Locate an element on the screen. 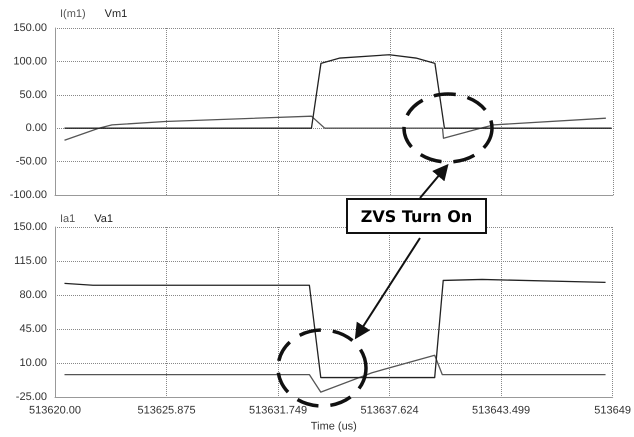  x-tick-label: 513625.875 is located at coordinates (166, 410).